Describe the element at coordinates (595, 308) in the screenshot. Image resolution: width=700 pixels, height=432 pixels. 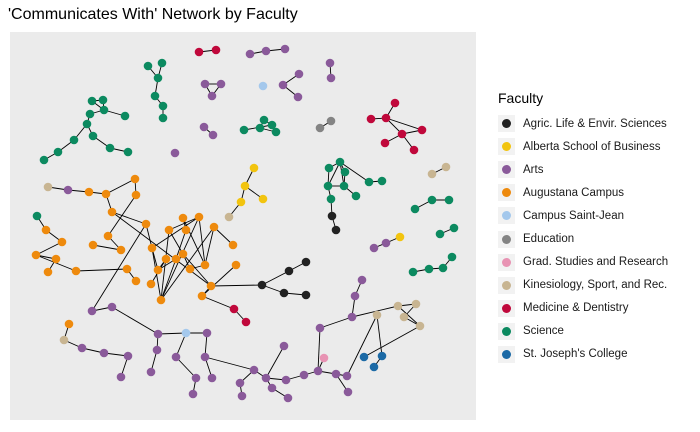
I see `legend-item: Medicine & Dentistry` at that location.